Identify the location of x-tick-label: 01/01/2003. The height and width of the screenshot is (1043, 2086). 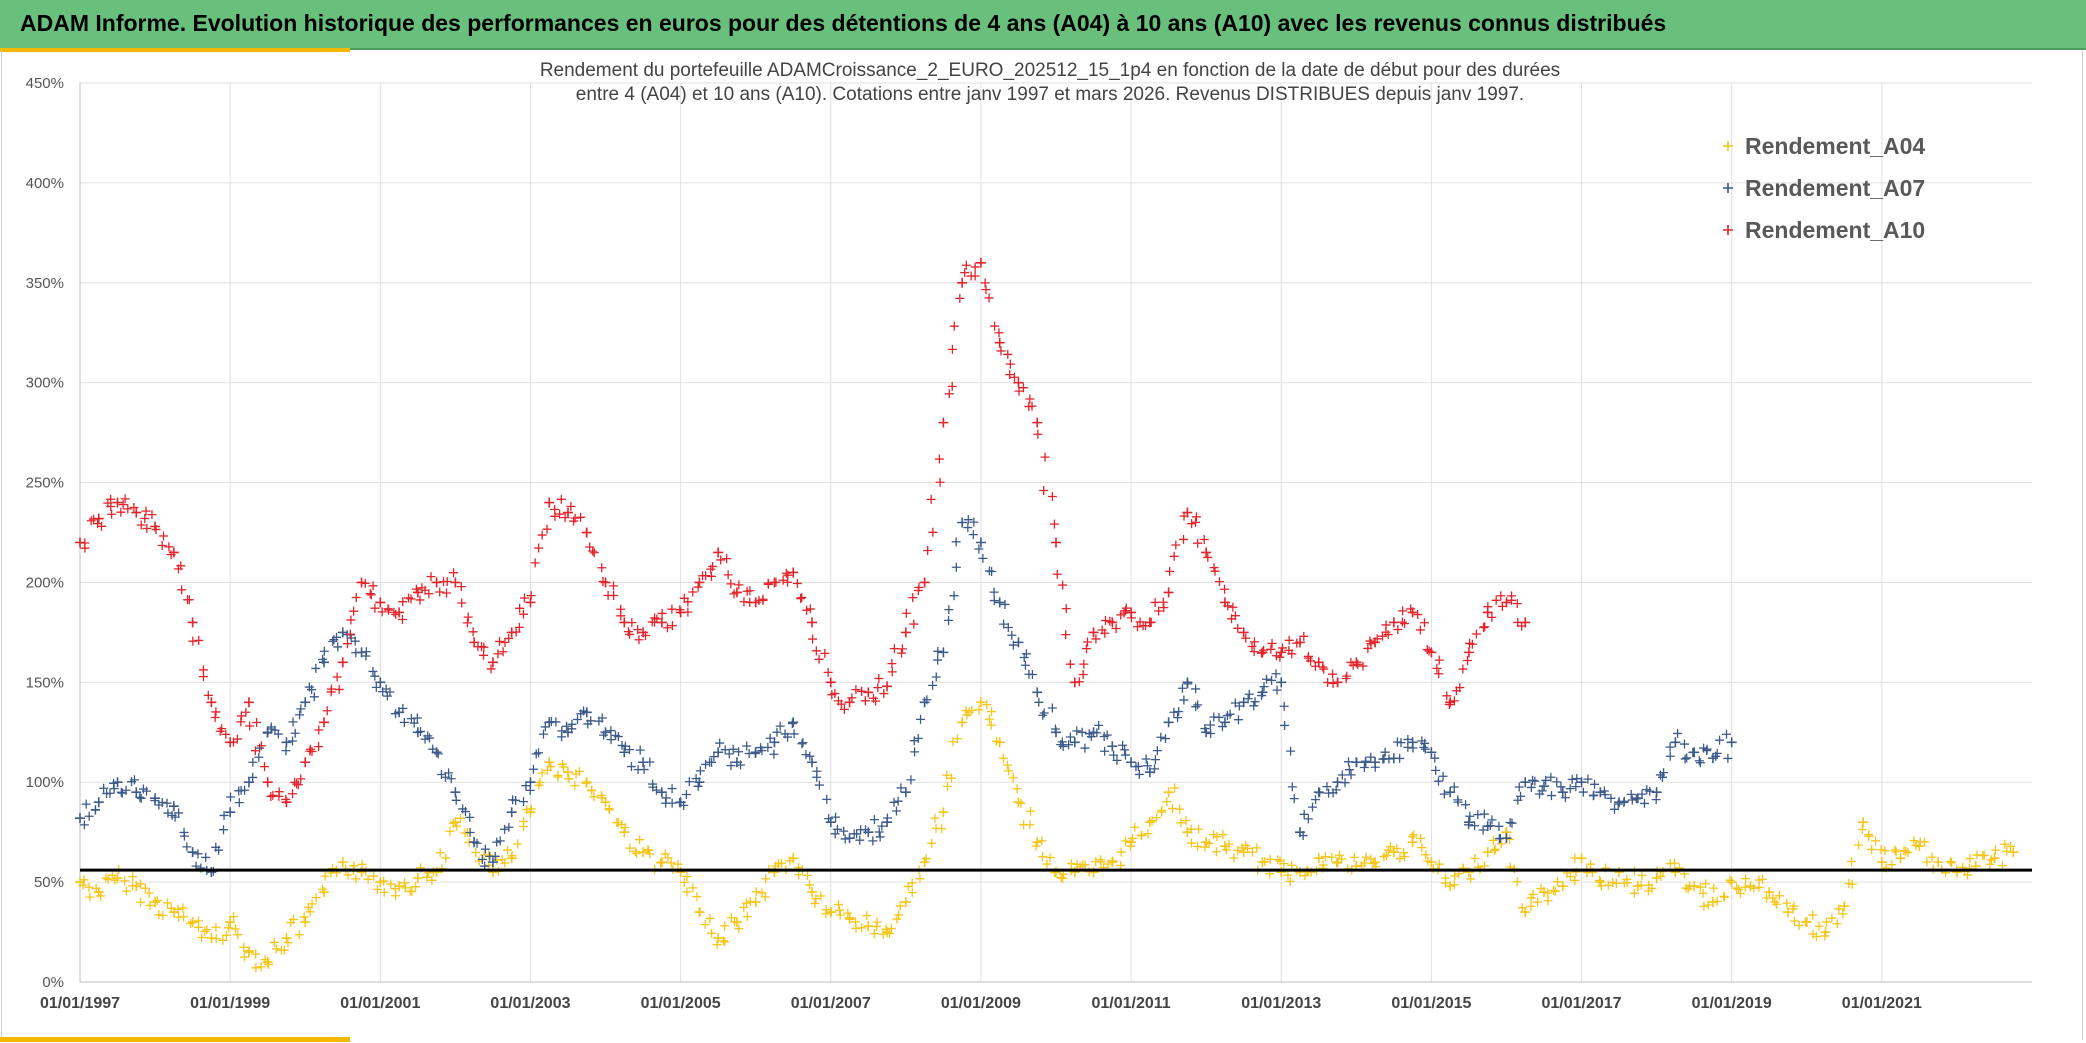
(530, 1003).